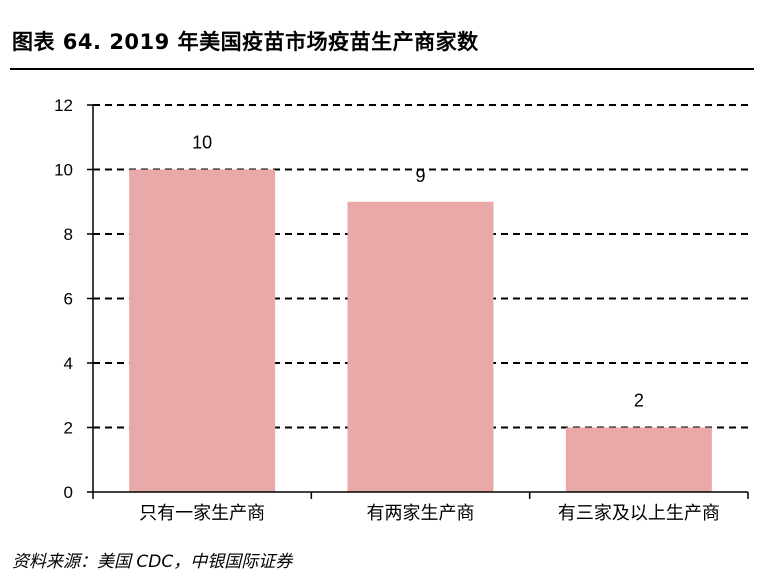 Image resolution: width=782 pixels, height=588 pixels. Describe the element at coordinates (152, 562) in the screenshot. I see `source-note: 资料来源：美国 CDC，中银国际证券` at that location.